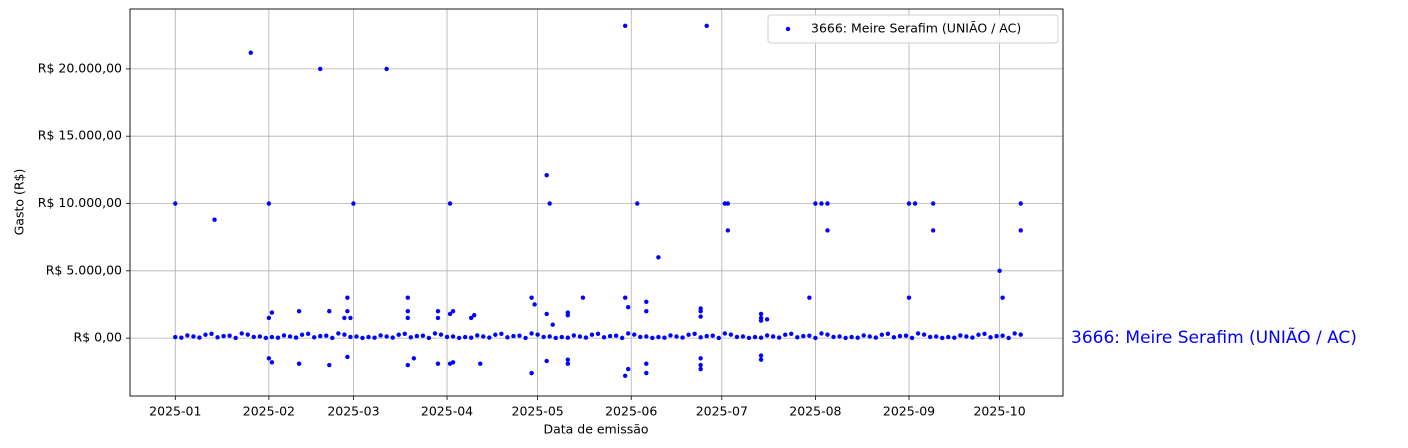 The width and height of the screenshot is (1408, 448). What do you see at coordinates (999, 411) in the screenshot?
I see `x-tick-label: 2025-10` at bounding box center [999, 411].